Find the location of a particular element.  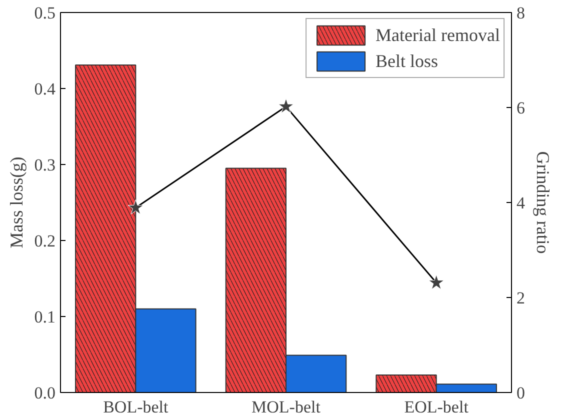

legend-label: Material removal is located at coordinates (438, 35).